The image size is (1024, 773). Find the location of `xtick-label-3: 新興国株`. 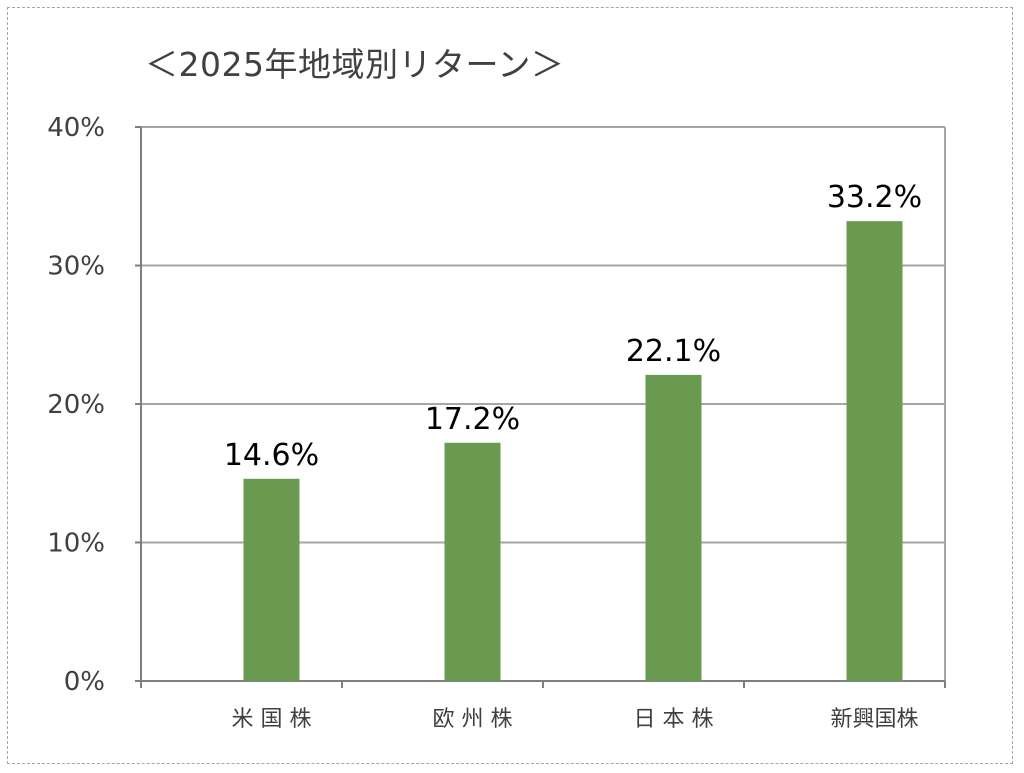

xtick-label-3: 新興国株 is located at coordinates (874, 719).